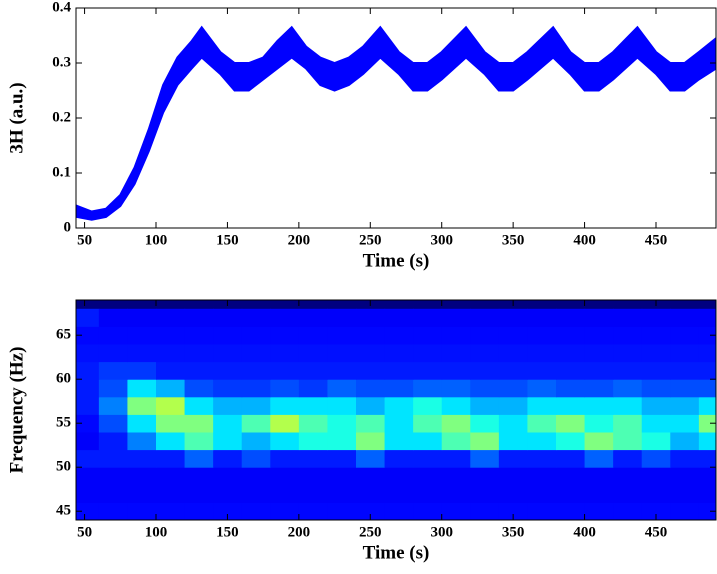 The width and height of the screenshot is (717, 574). Describe the element at coordinates (656, 240) in the screenshot. I see `x-tick-label: 450` at that location.